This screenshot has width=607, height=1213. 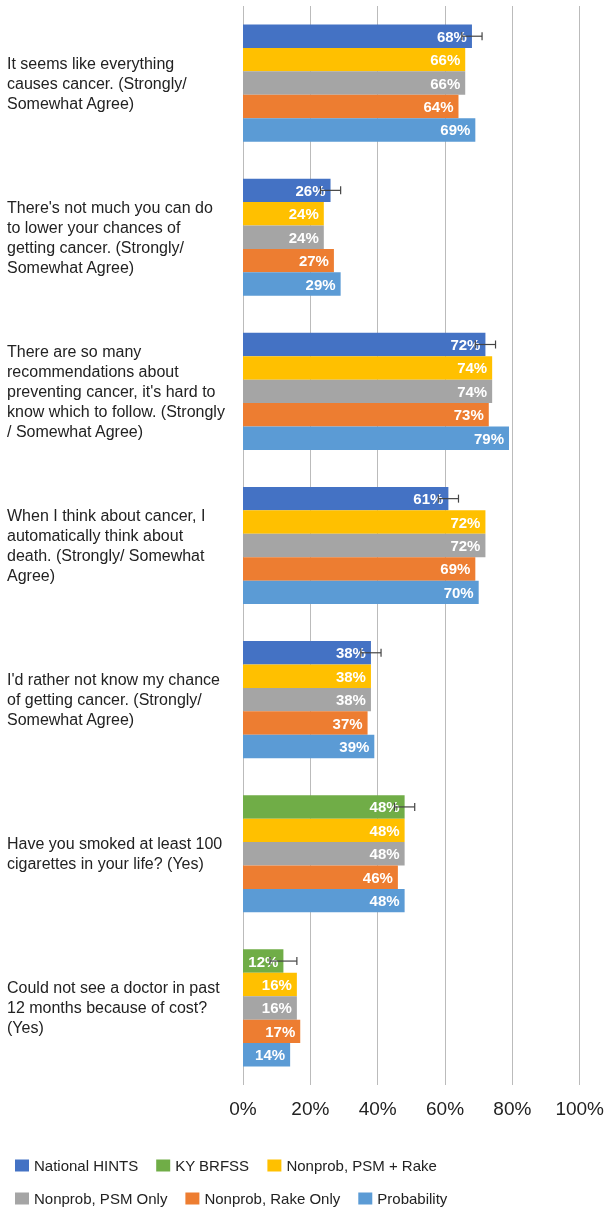 What do you see at coordinates (320, 284) in the screenshot?
I see `data-label: 29%` at bounding box center [320, 284].